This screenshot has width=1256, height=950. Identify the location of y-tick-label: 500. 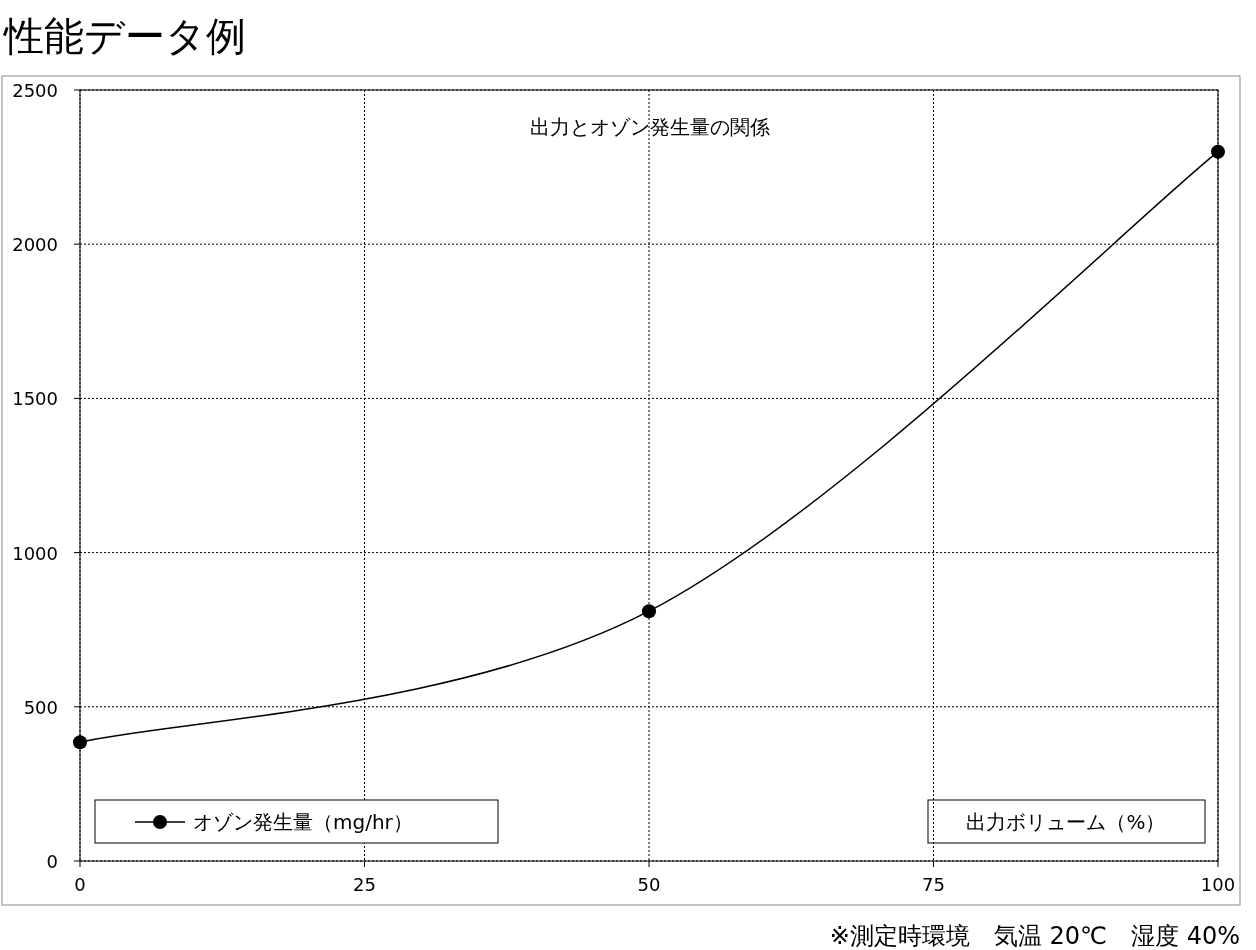
(40, 707).